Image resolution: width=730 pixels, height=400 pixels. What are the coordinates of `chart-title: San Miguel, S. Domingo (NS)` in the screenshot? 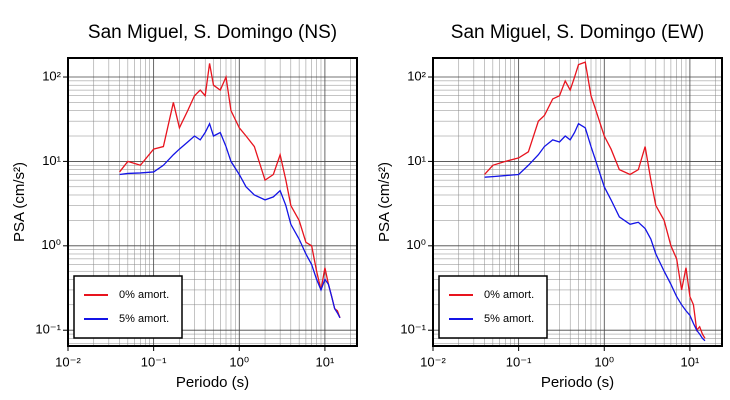 It's located at (212, 32).